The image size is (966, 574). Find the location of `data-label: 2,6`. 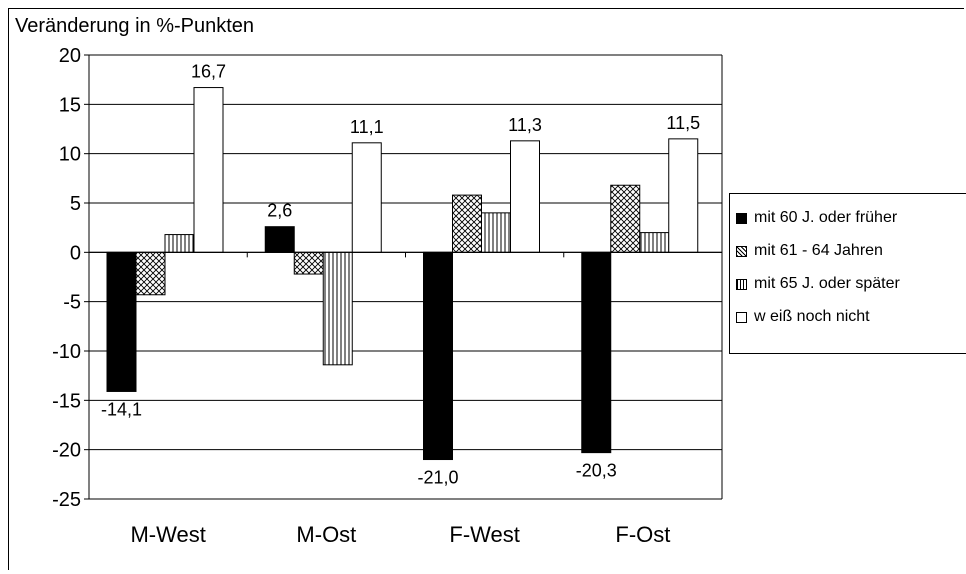

data-label: 2,6 is located at coordinates (279, 211).